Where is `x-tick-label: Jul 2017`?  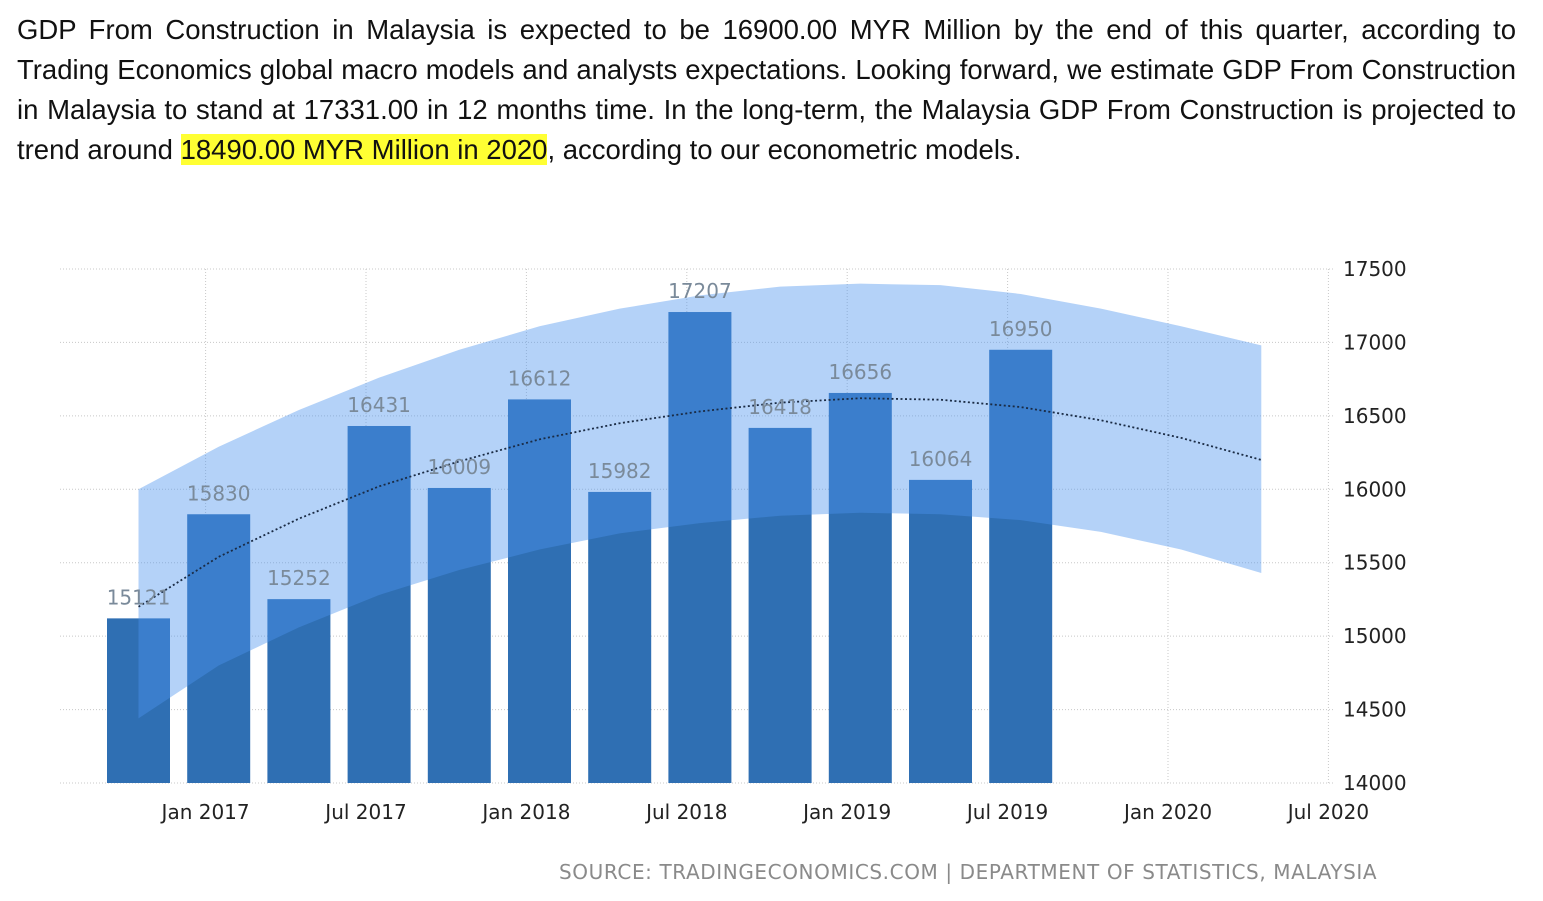 x-tick-label: Jul 2017 is located at coordinates (364, 812).